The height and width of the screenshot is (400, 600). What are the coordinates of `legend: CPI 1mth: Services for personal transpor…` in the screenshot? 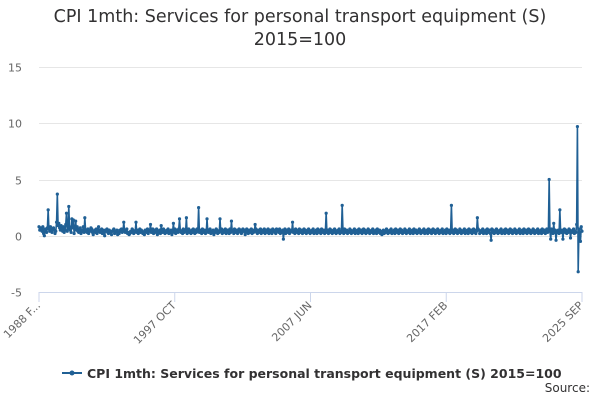 It's located at (312, 373).